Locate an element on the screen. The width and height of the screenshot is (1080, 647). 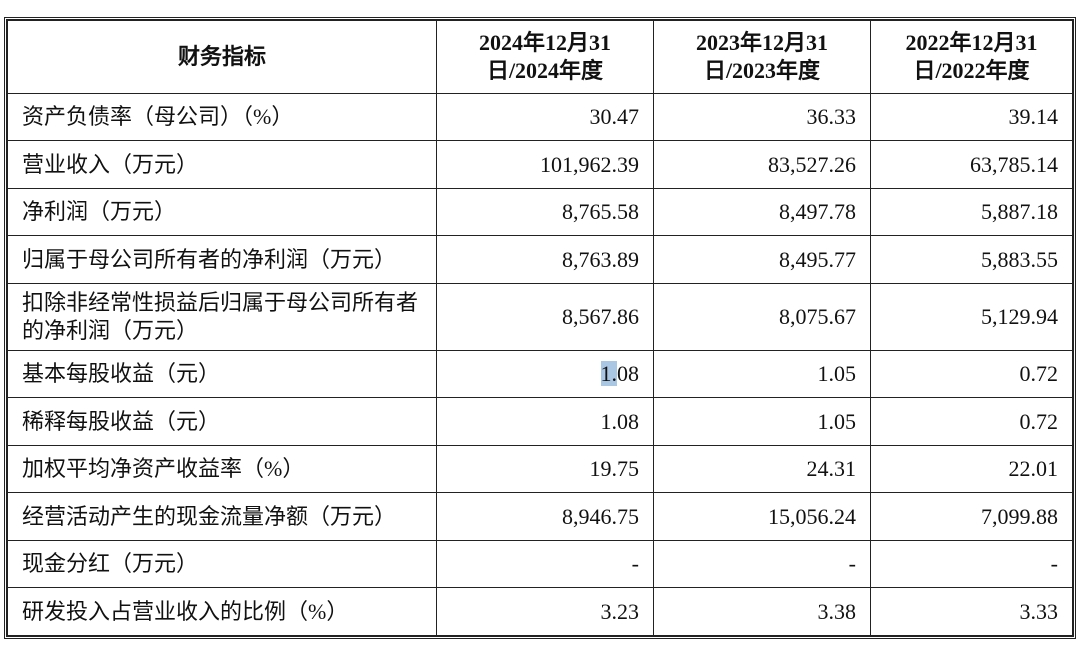
cell-2022: 39.14 is located at coordinates (971, 117).